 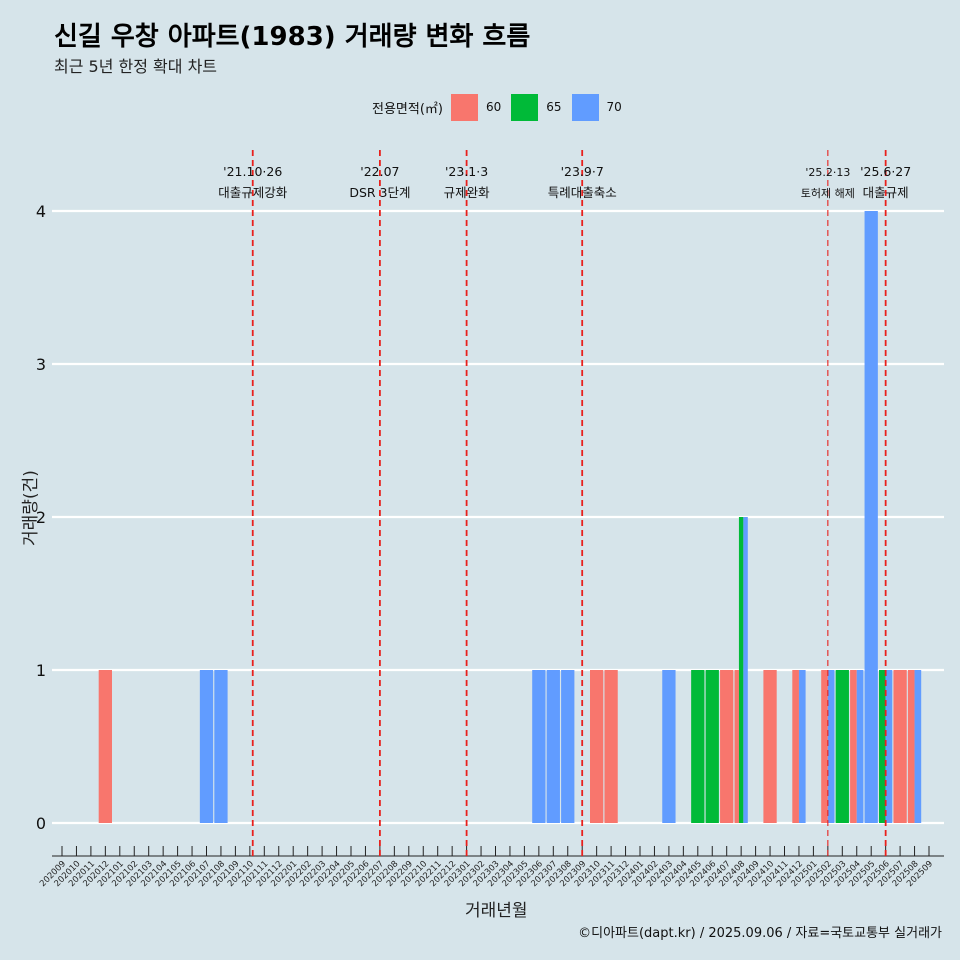 What do you see at coordinates (496, 911) in the screenshot?
I see `x-axis-label: 거래년월` at bounding box center [496, 911].